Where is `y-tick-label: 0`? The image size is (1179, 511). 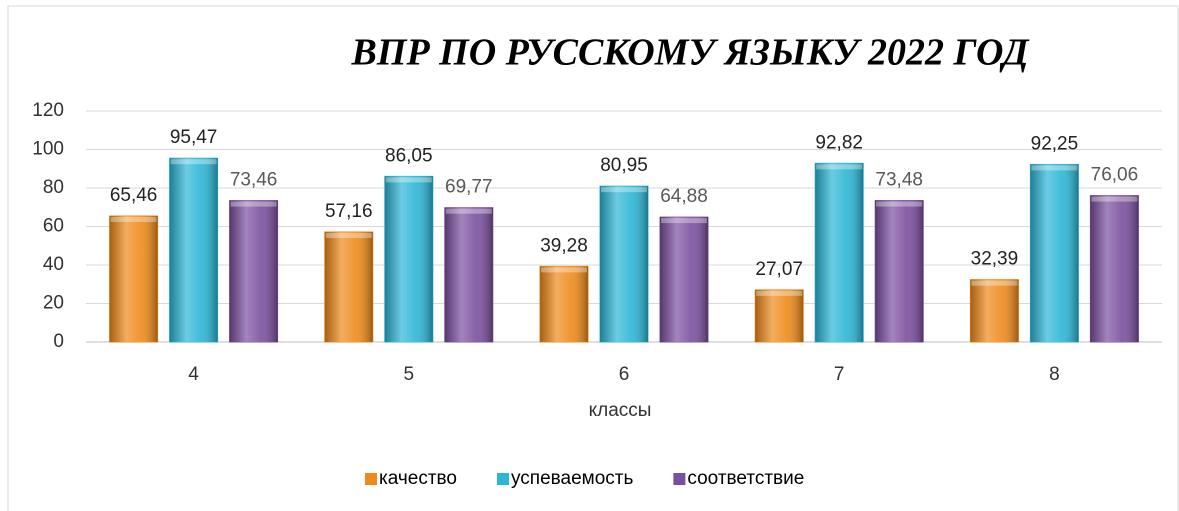
y-tick-label: 0 is located at coordinates (58, 341).